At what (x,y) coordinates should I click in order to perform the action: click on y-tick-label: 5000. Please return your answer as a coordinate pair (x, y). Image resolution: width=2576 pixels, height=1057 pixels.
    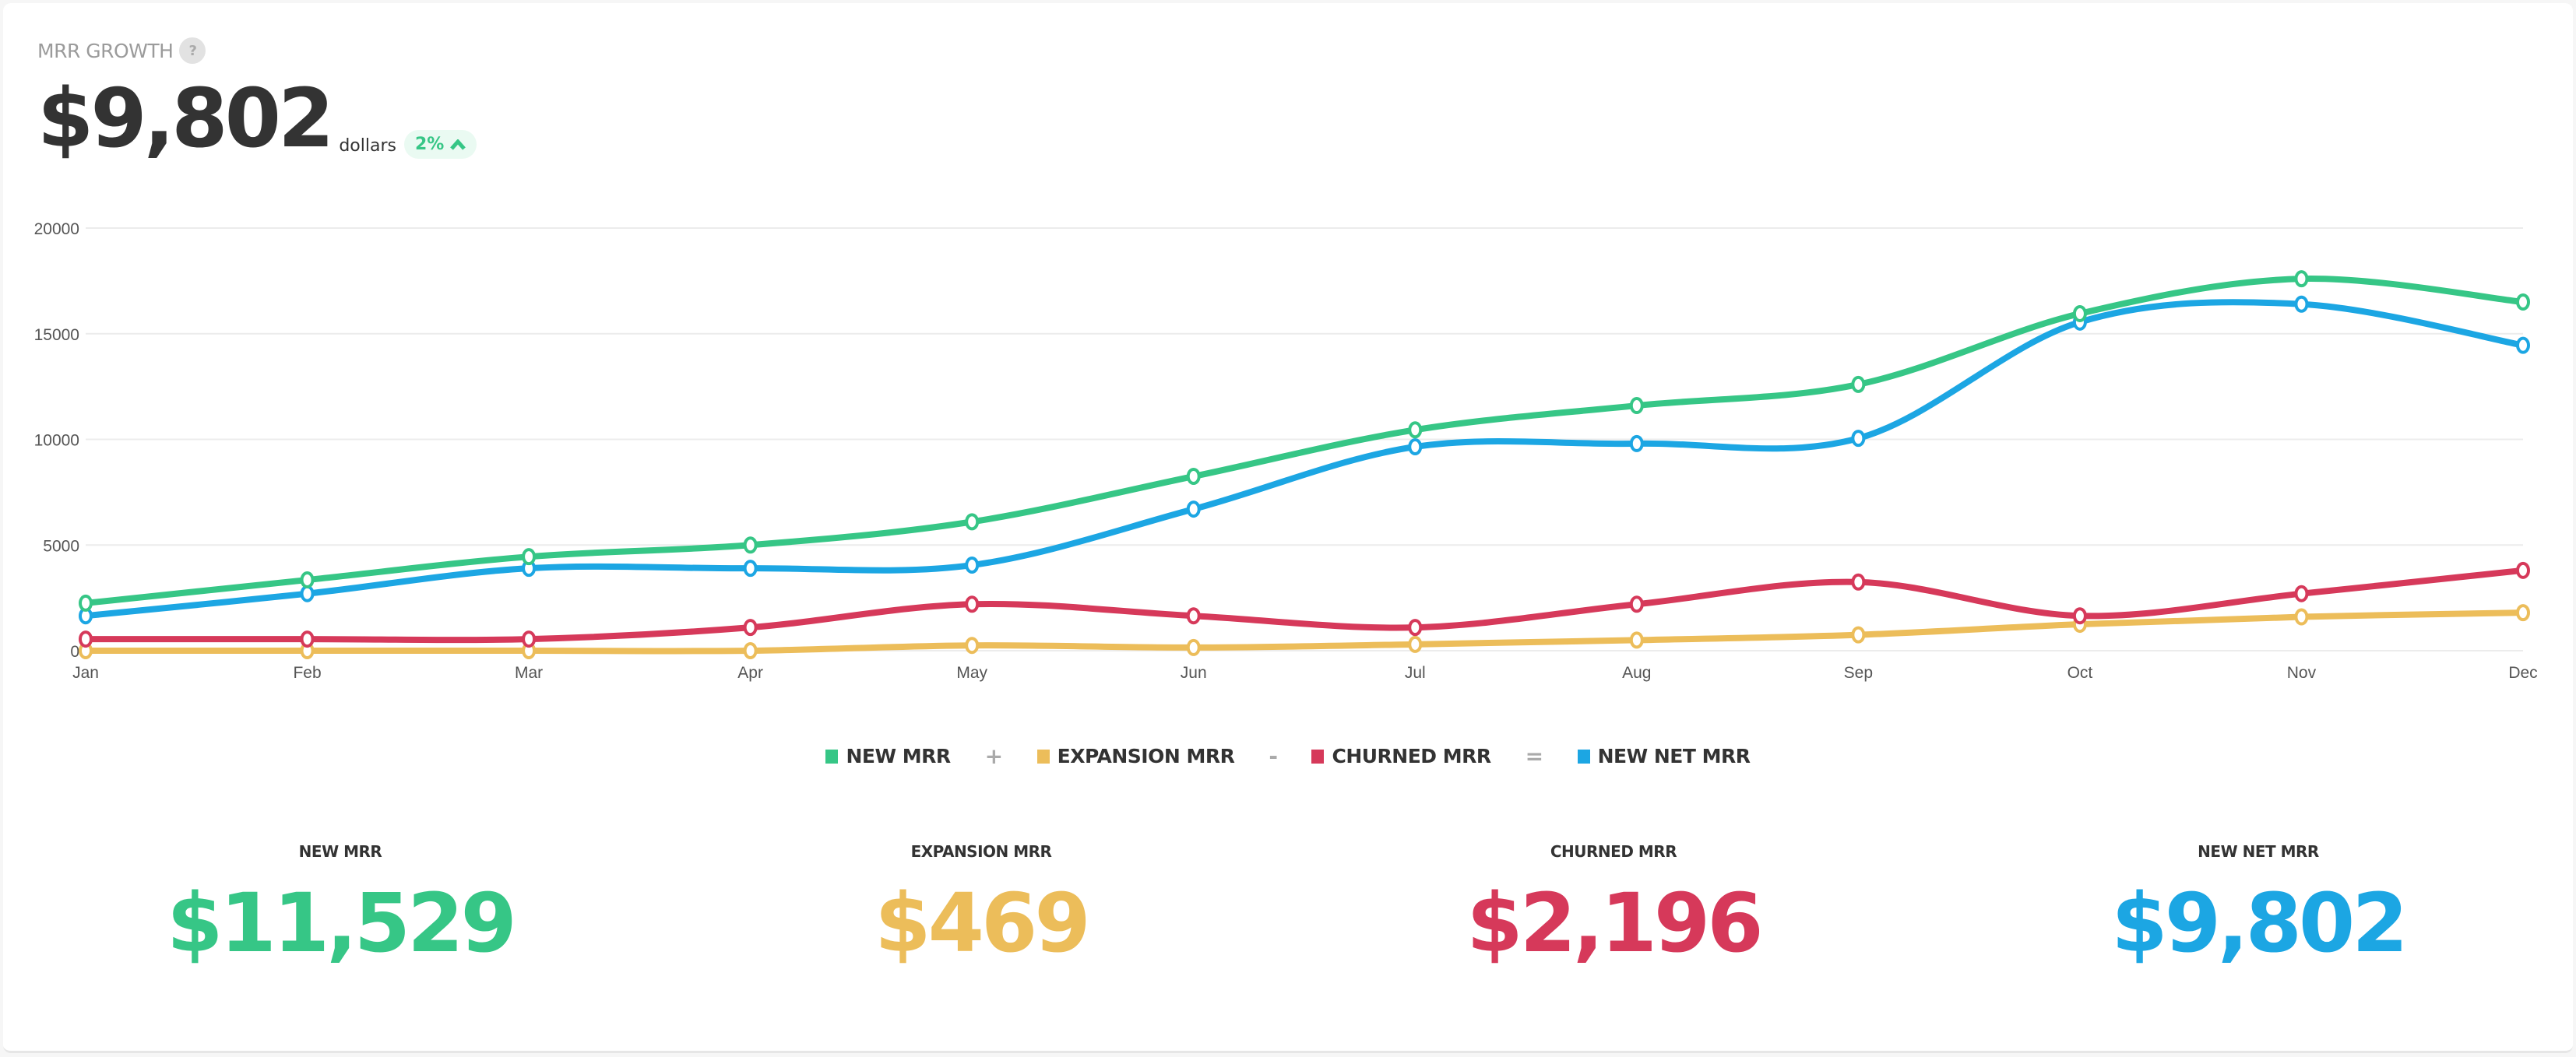
    Looking at the image, I should click on (61, 546).